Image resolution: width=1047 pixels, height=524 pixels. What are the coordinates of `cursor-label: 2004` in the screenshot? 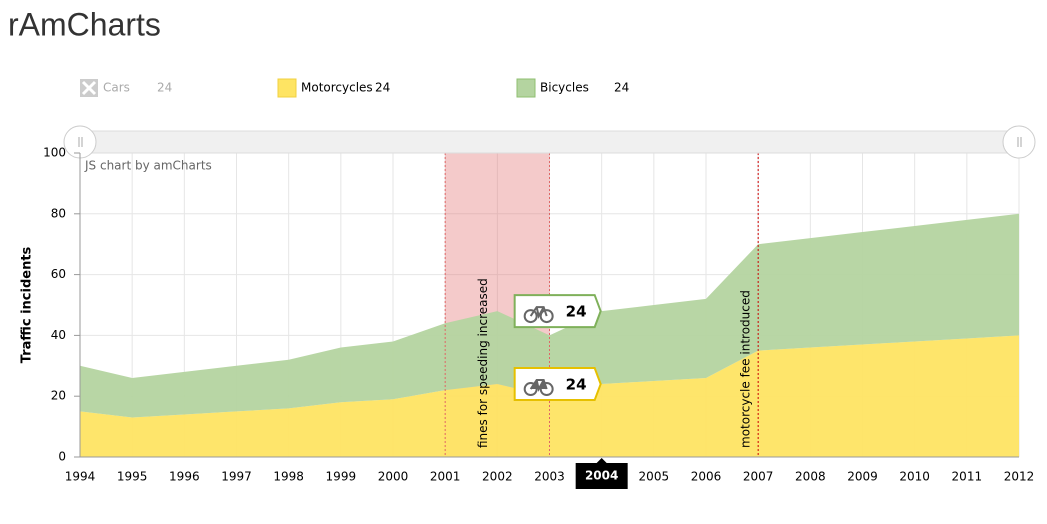 It's located at (601, 476).